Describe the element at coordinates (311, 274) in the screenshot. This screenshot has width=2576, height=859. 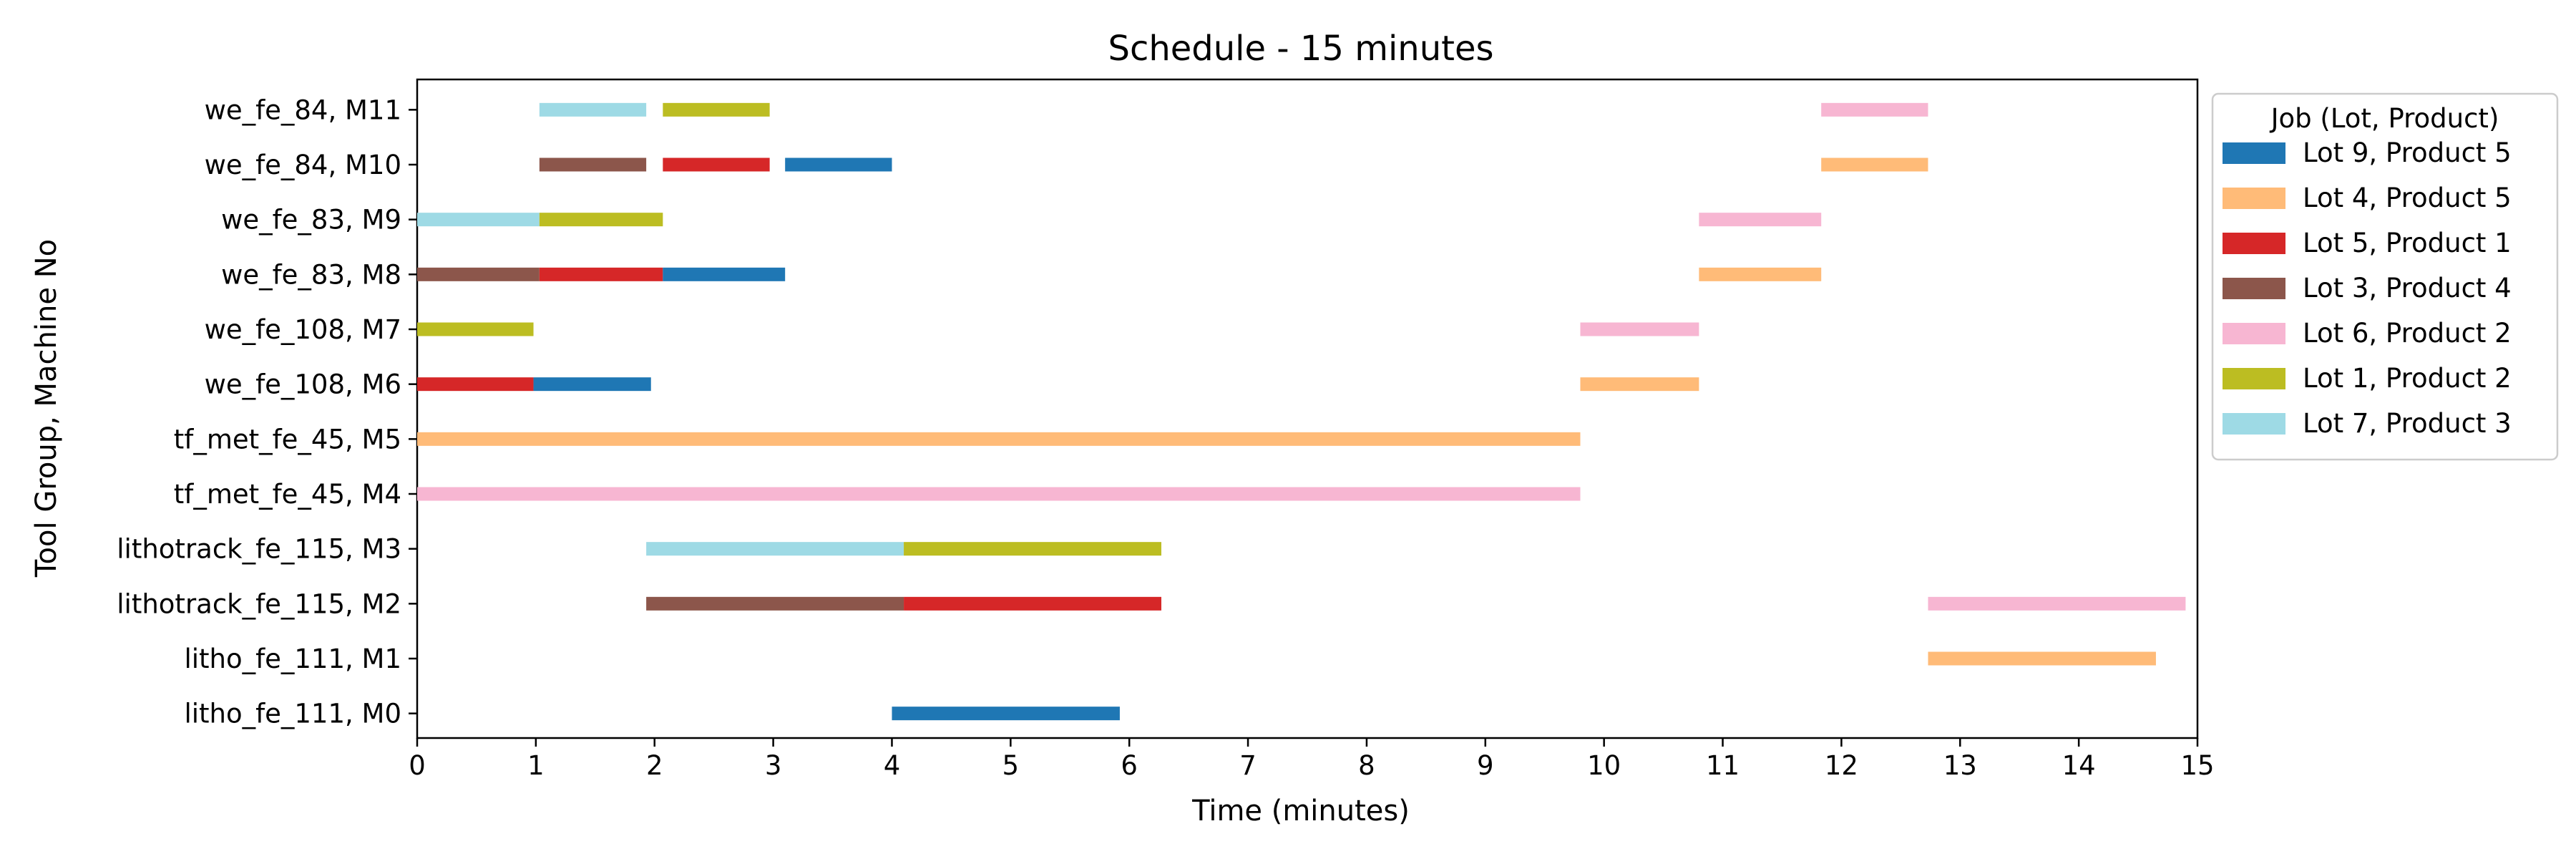
I see `y-tick-label: we_fe_83, M8` at that location.